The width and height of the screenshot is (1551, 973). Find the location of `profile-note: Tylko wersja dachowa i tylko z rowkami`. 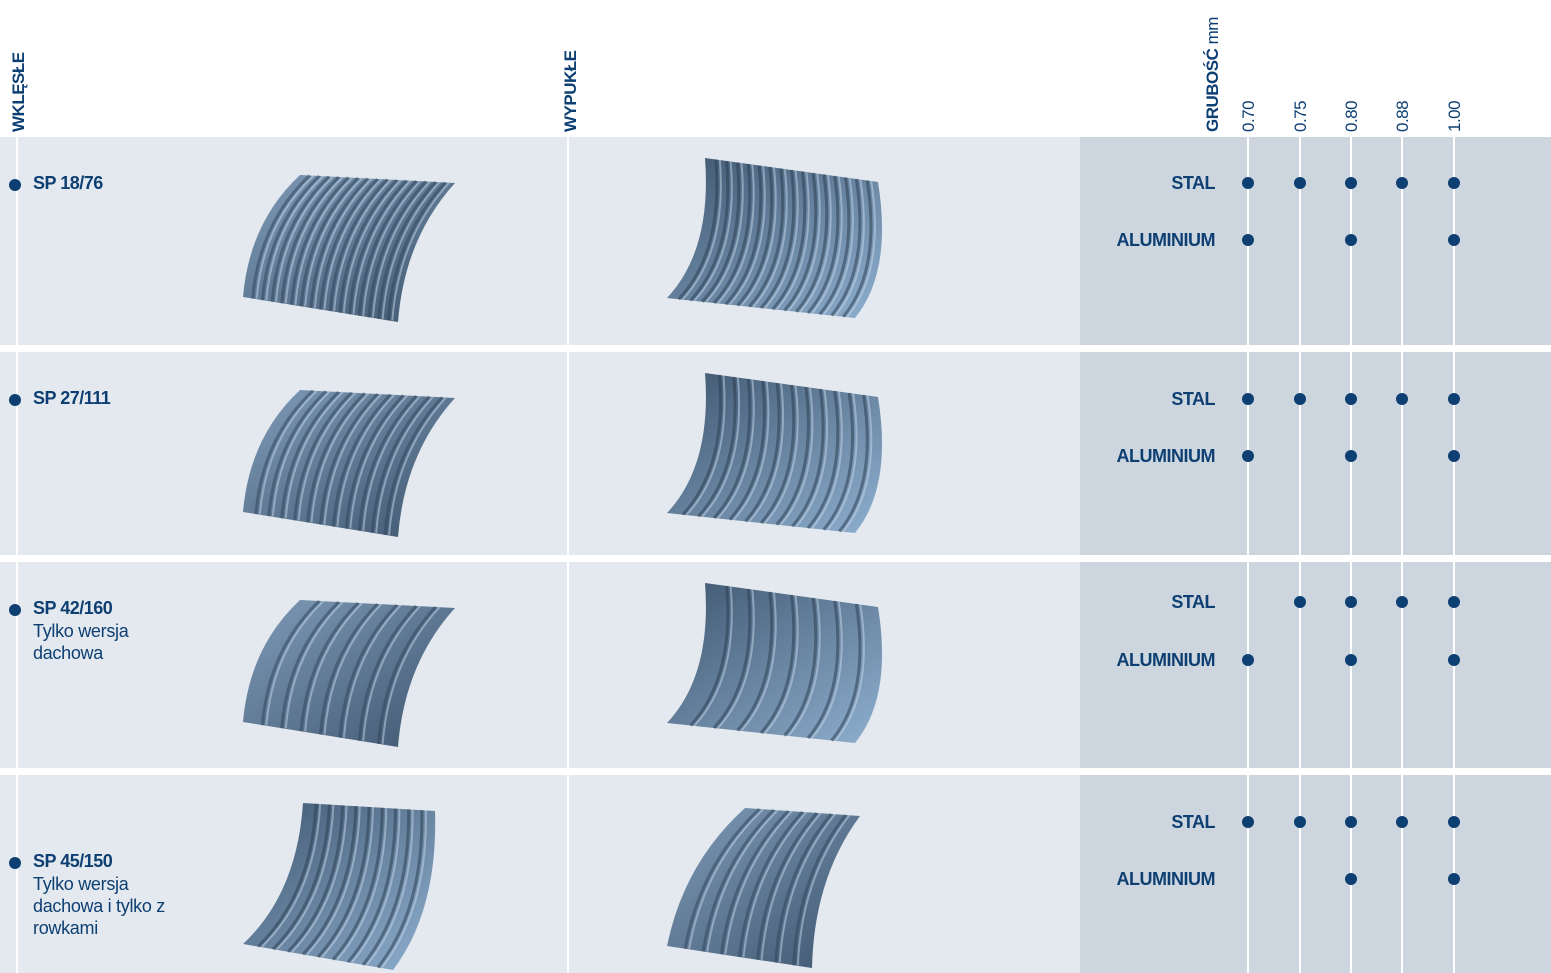

profile-note: Tylko wersja dachowa i tylko z rowkami is located at coordinates (99, 906).